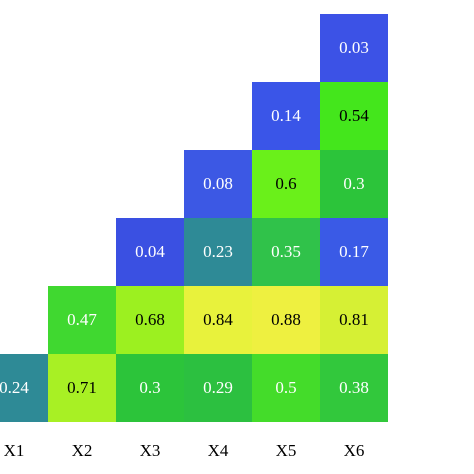 This screenshot has width=474, height=474. I want to click on cell-value-label: 0.47, so click(82, 319).